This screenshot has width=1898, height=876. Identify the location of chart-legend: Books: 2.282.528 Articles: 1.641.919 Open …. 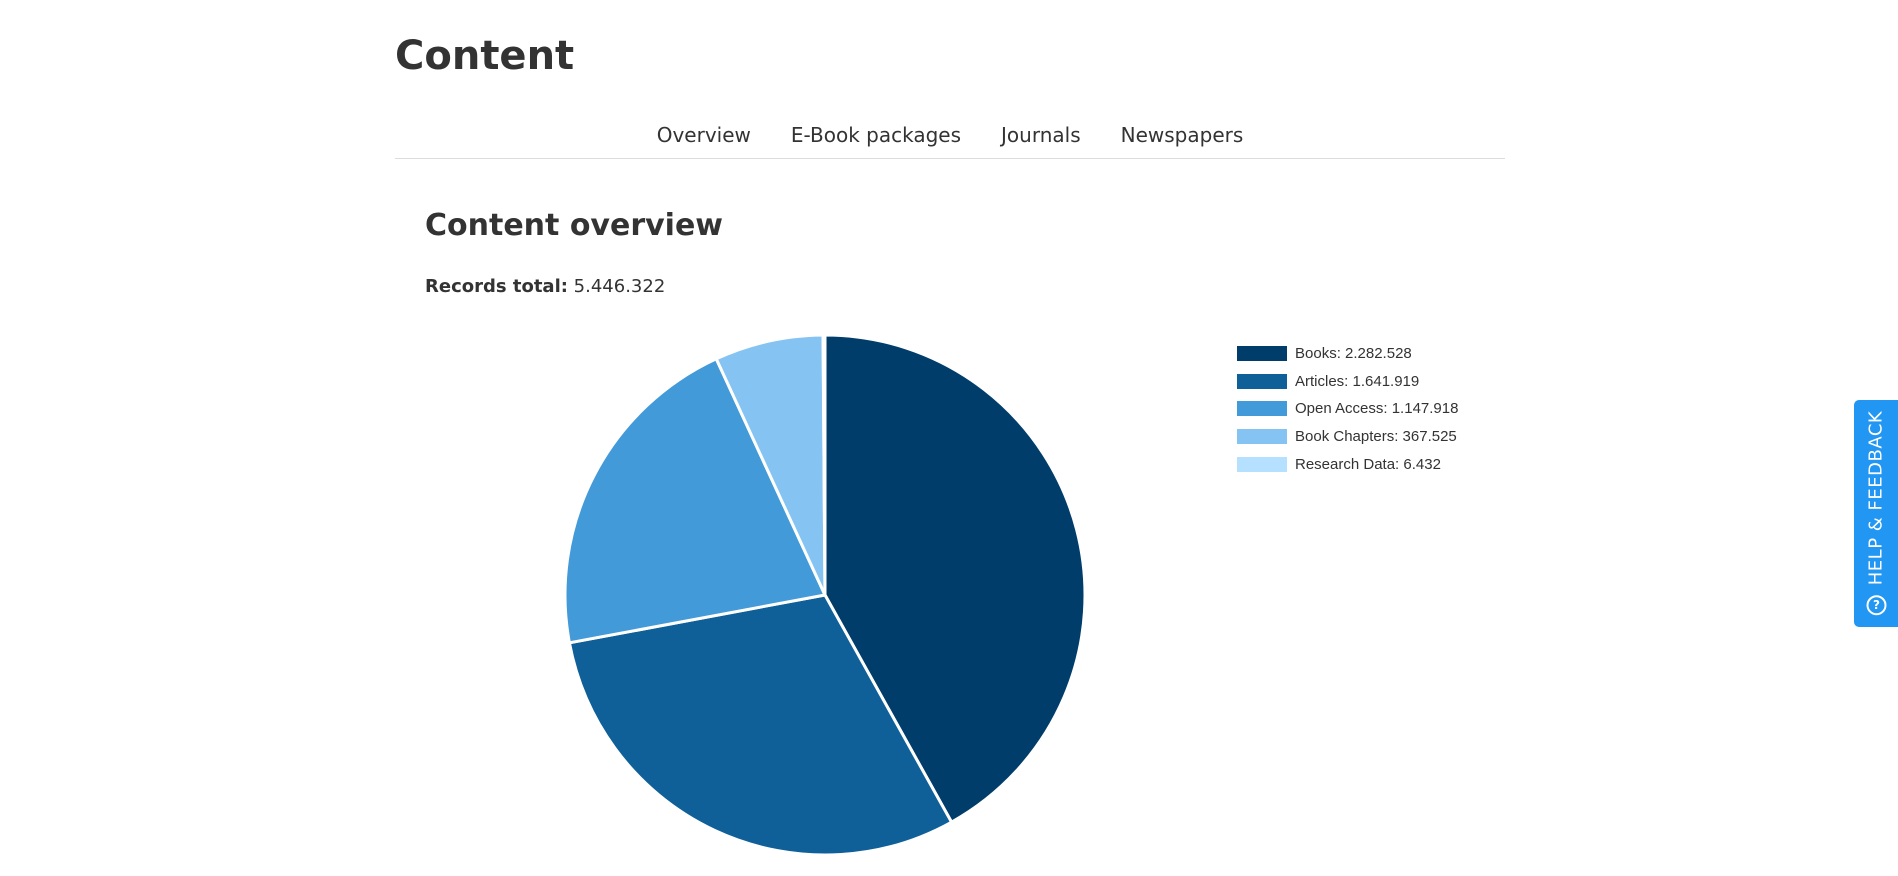
(1347, 409).